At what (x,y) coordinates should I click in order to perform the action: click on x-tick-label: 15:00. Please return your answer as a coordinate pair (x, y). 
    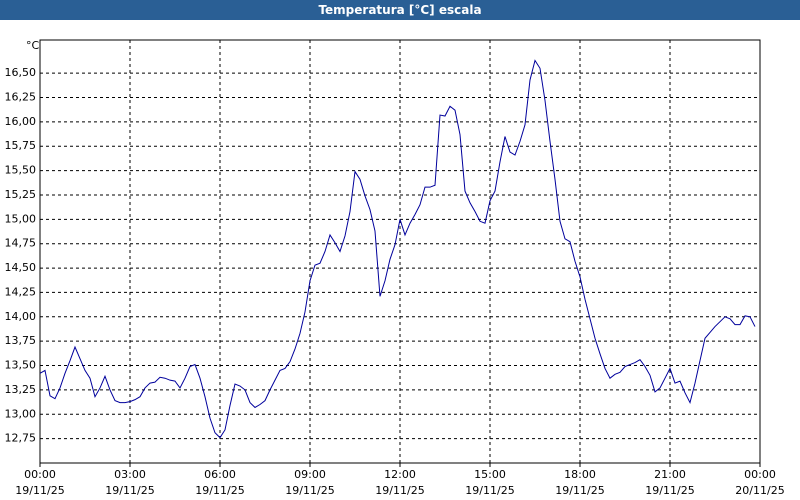
    Looking at the image, I should click on (490, 474).